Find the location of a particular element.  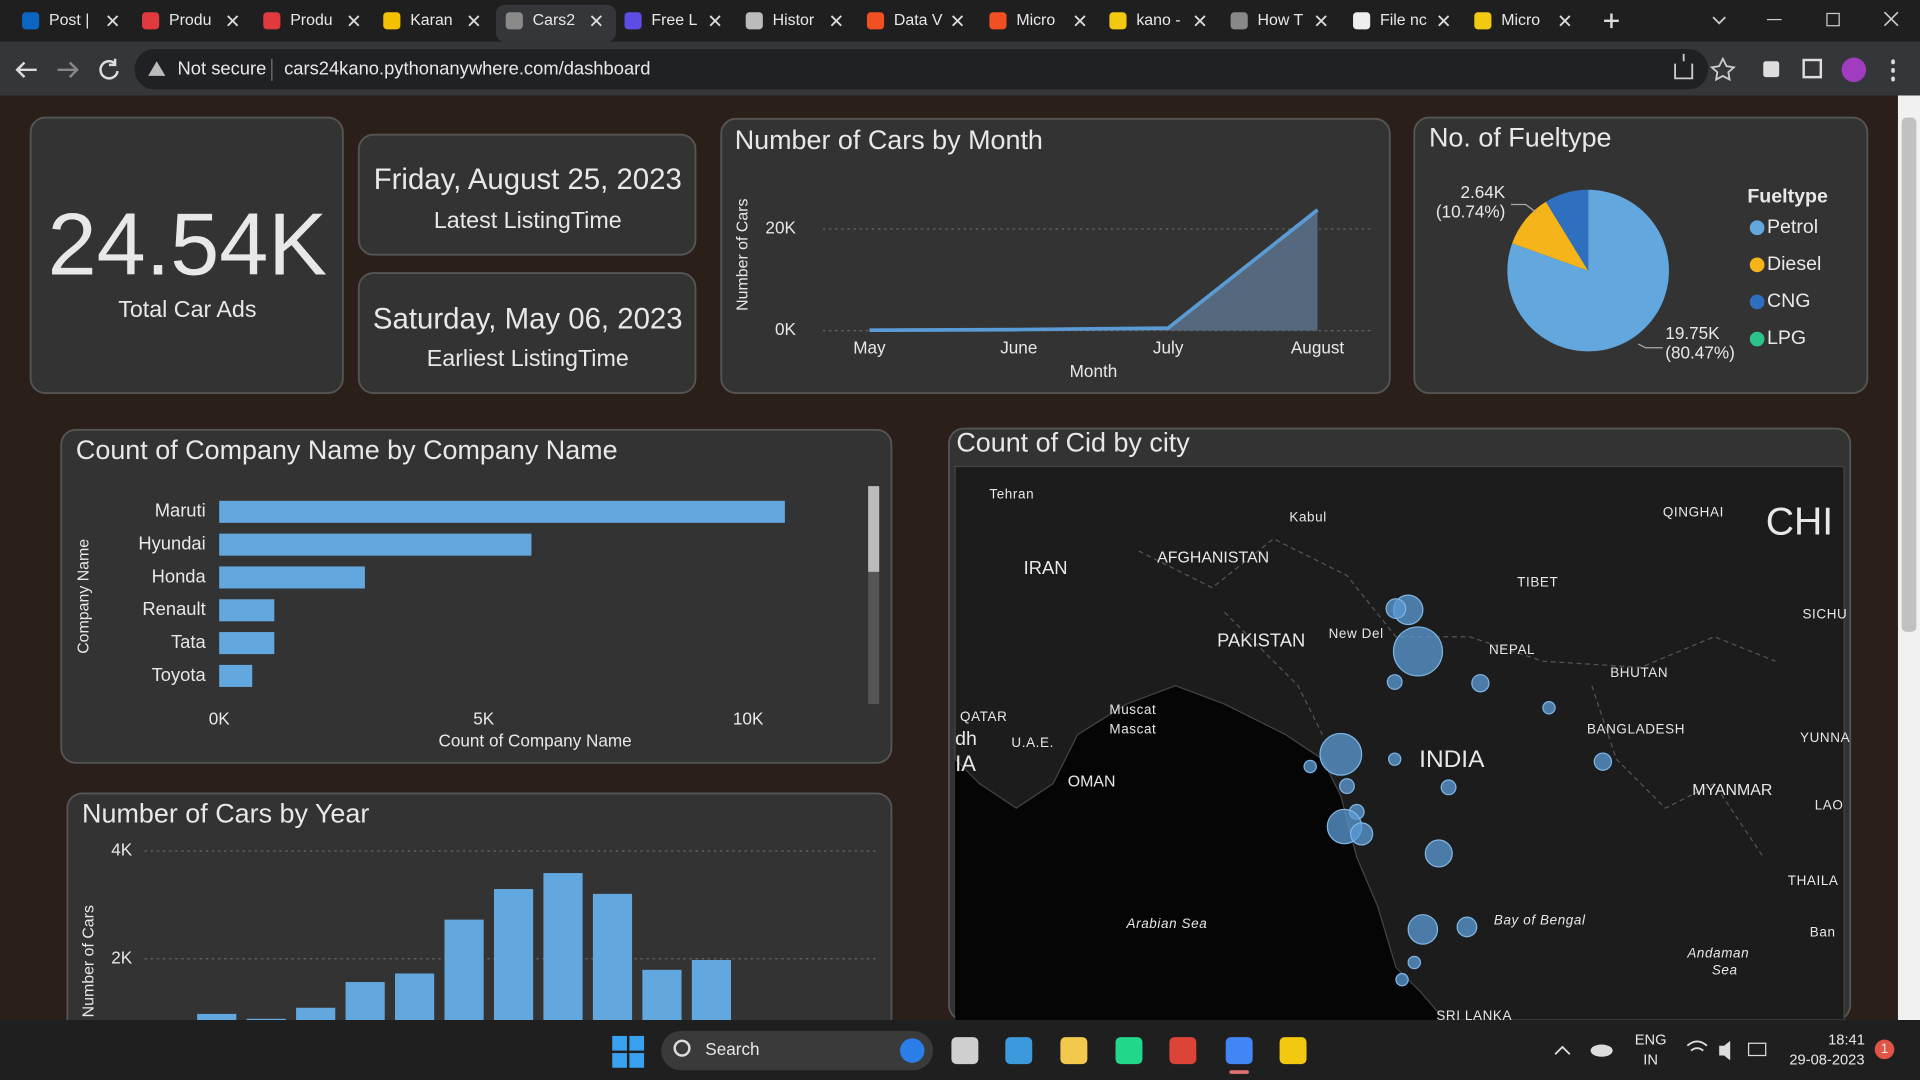

search-box is located at coordinates (797, 1051).